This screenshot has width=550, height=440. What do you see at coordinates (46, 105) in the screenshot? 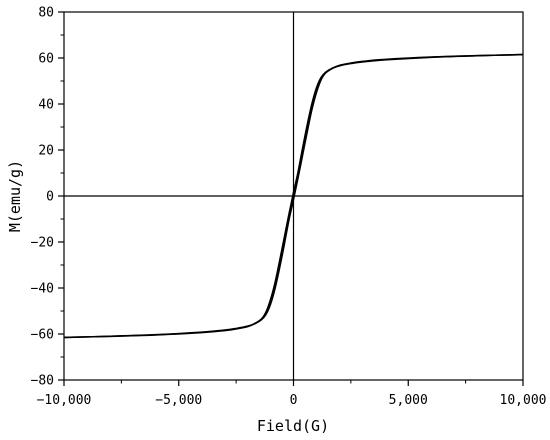
I see `y-tick-label: 40` at bounding box center [46, 105].